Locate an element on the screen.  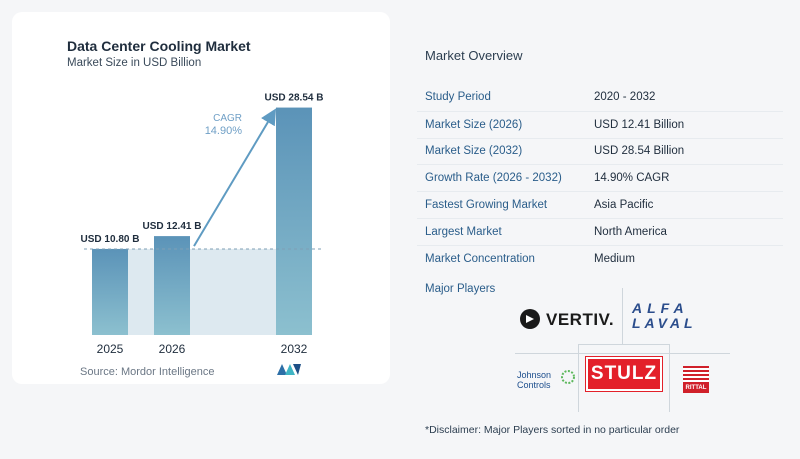
johnson-controls-logo: Johnson Controls is located at coordinates (547, 385).